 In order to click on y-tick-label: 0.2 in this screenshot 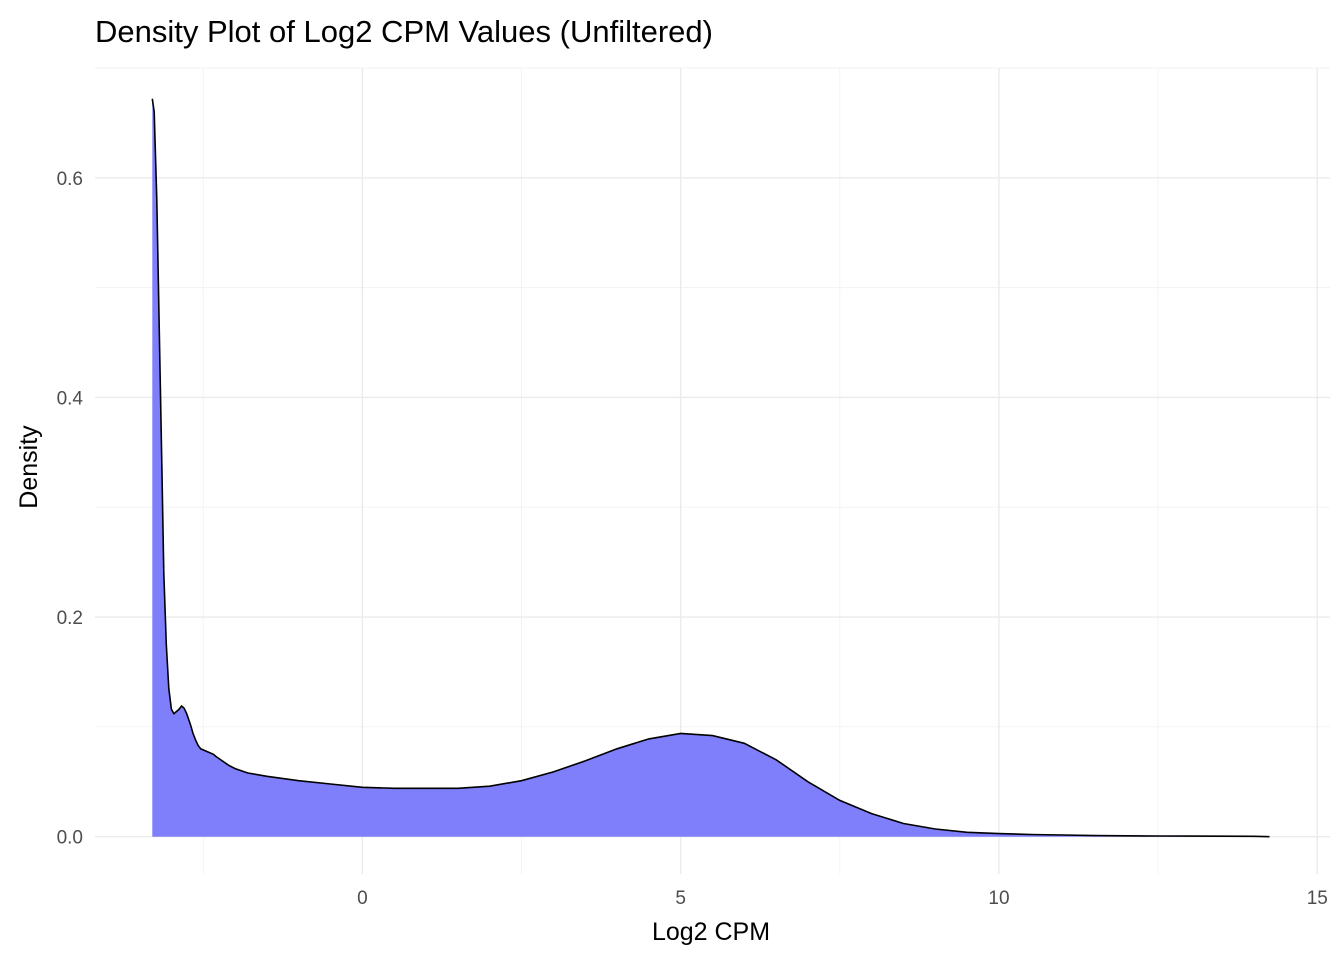, I will do `click(70, 618)`.